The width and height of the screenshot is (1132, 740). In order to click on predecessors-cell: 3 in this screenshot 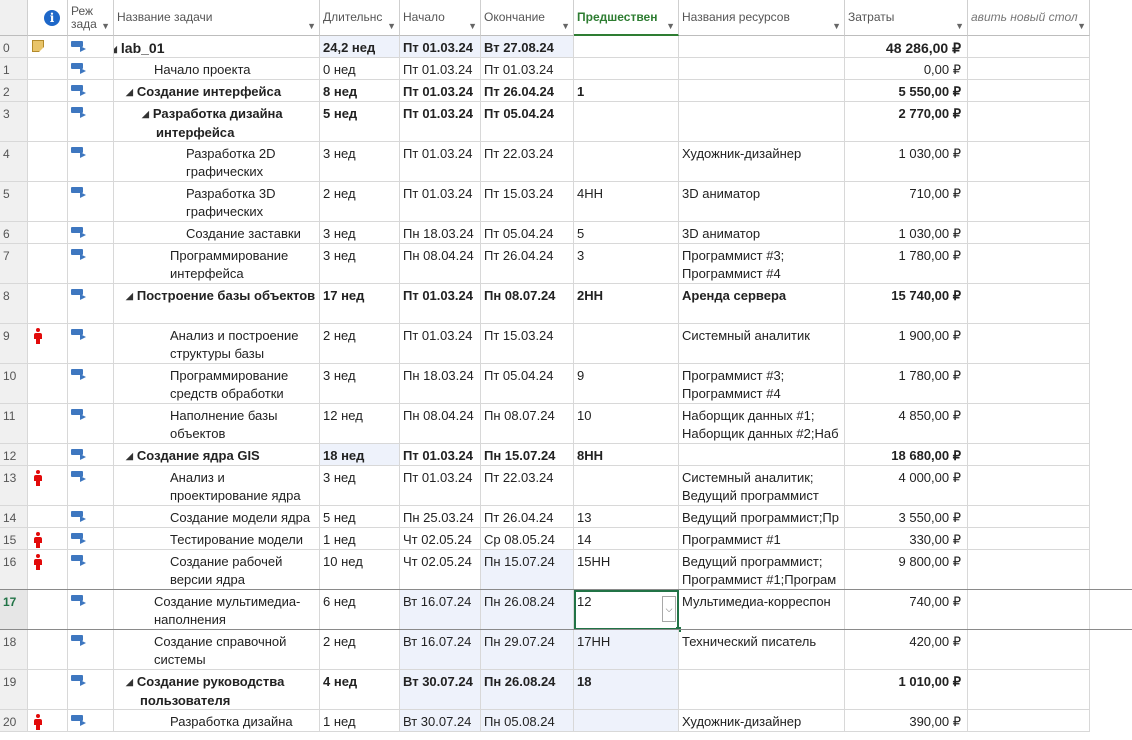, I will do `click(626, 264)`.